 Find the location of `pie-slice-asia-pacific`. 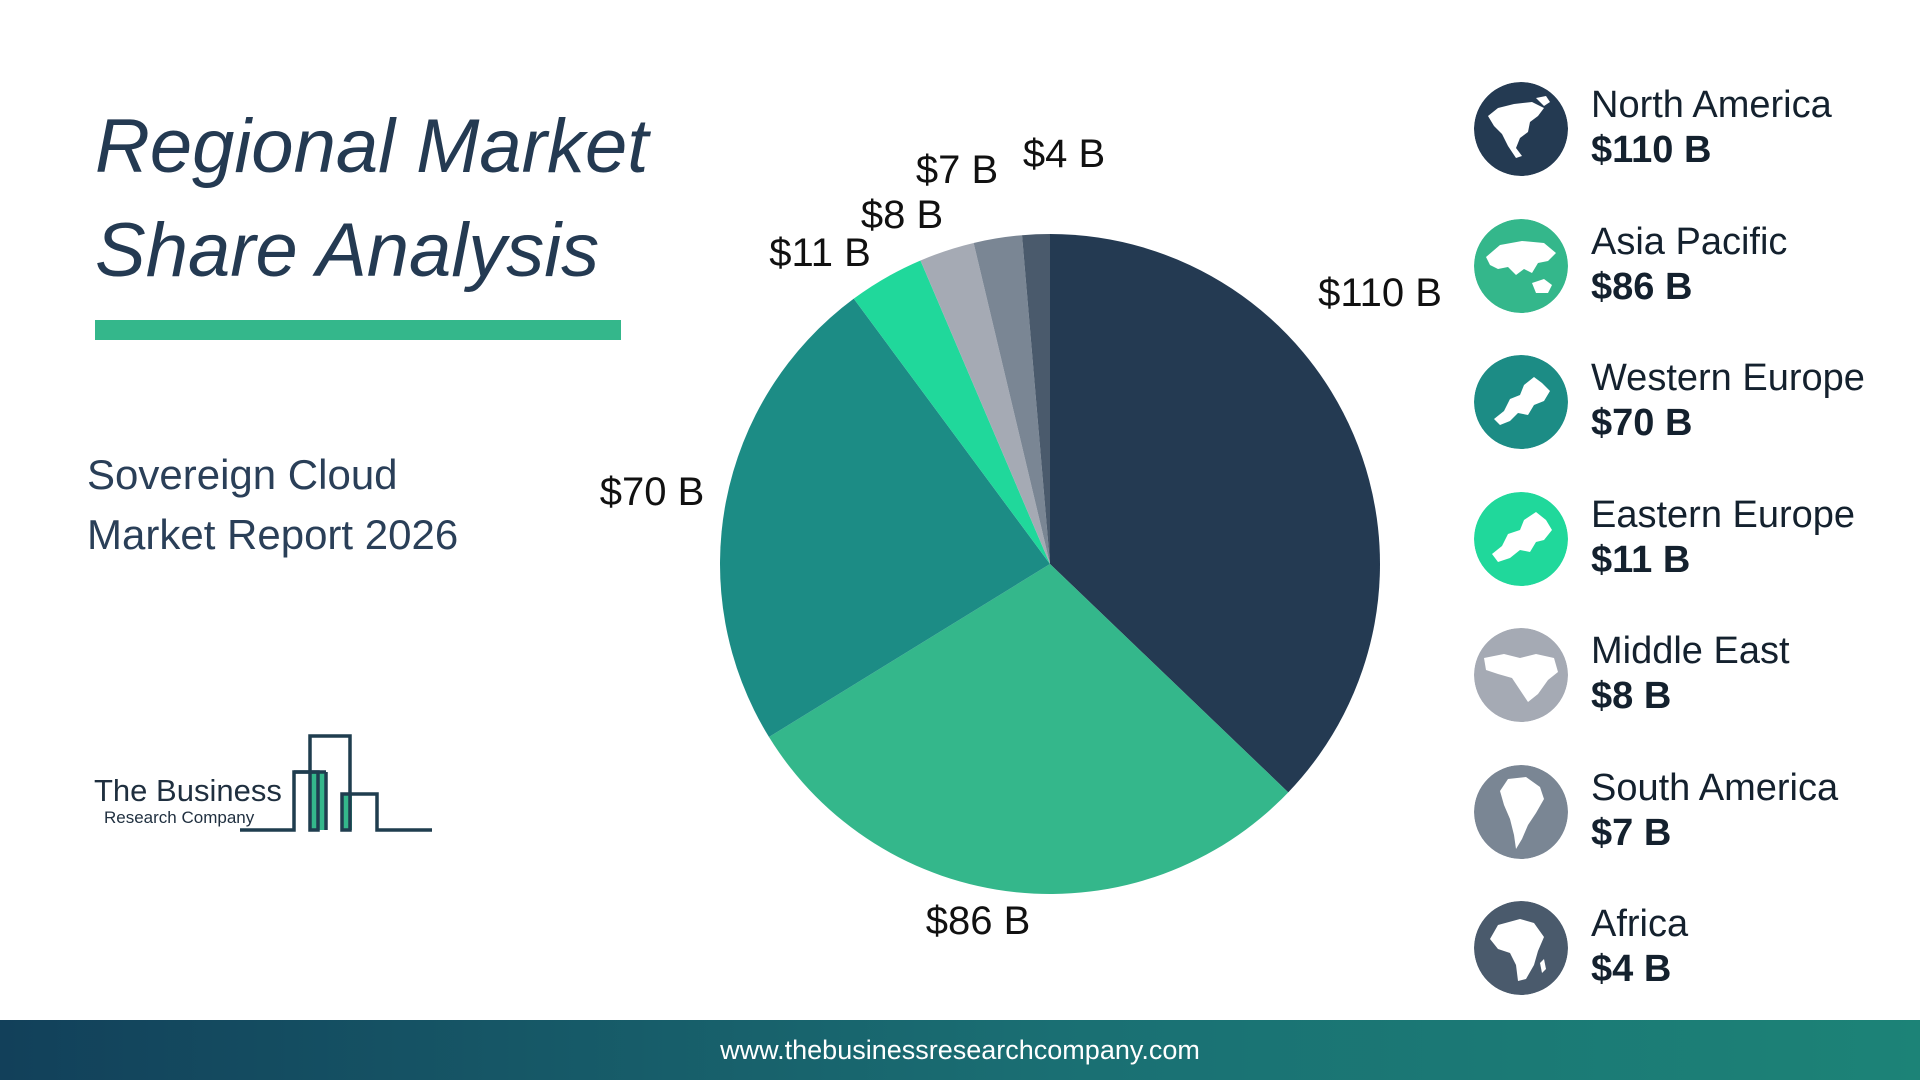

pie-slice-asia-pacific is located at coordinates (1028, 729).